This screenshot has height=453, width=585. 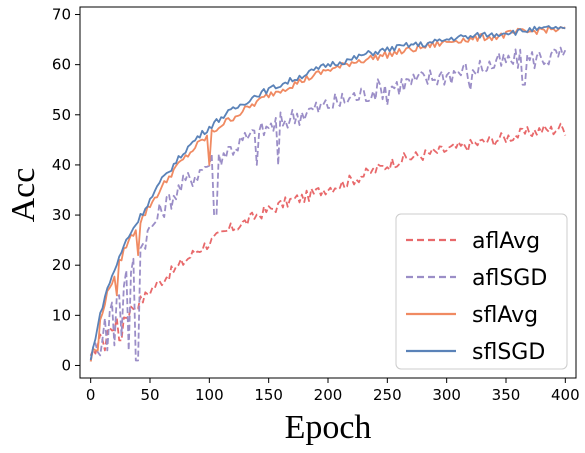 What do you see at coordinates (61, 65) in the screenshot?
I see `y-tick-label: 60` at bounding box center [61, 65].